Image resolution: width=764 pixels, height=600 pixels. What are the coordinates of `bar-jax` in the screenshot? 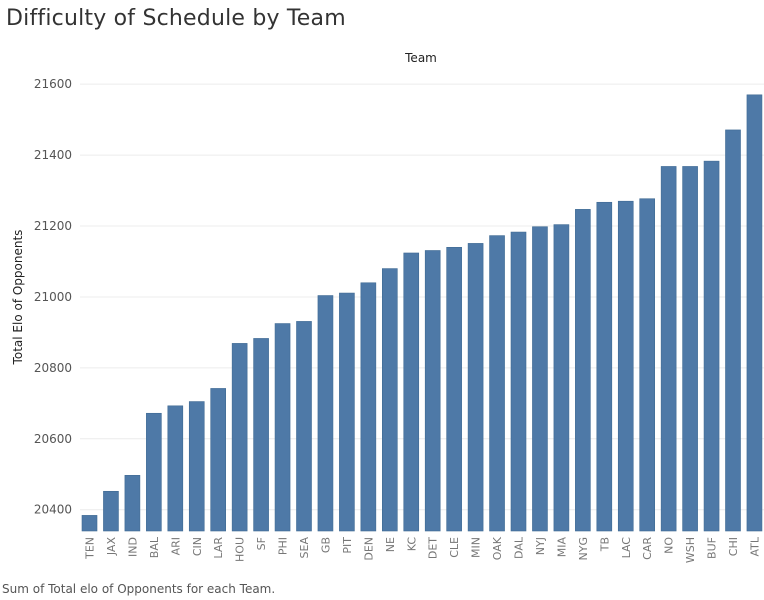 It's located at (111, 511).